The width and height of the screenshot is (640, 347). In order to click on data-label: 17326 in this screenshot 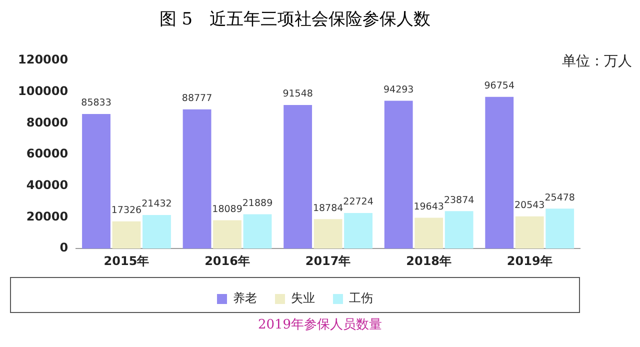, I will do `click(126, 210)`.